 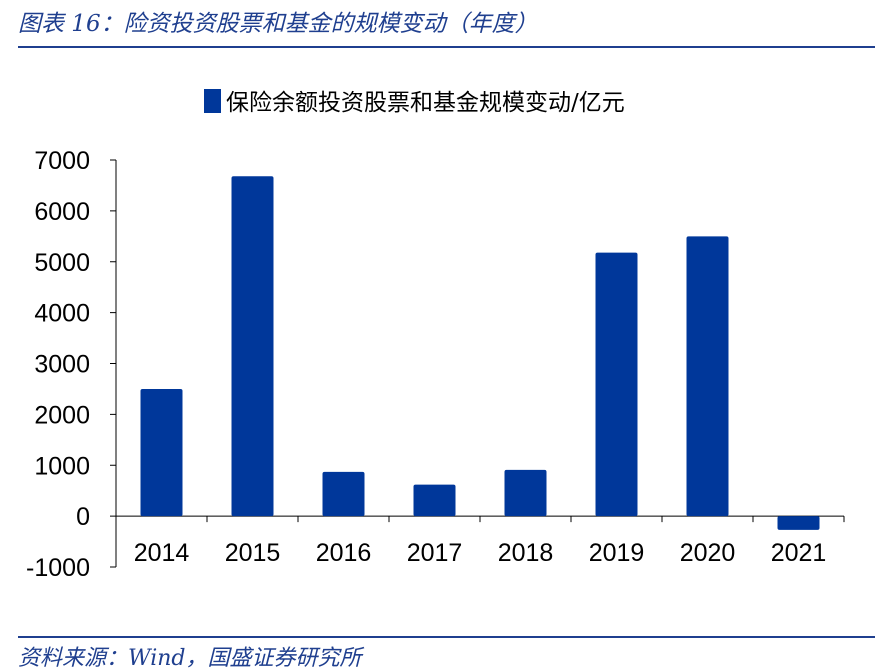 I want to click on bar-2017, so click(x=434, y=500).